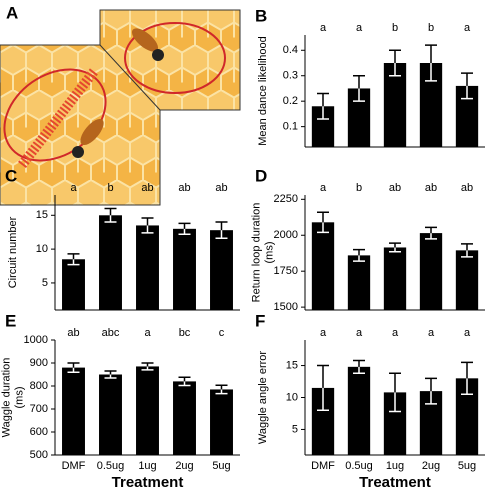  What do you see at coordinates (261, 175) in the screenshot?
I see `panel-label: D` at bounding box center [261, 175].